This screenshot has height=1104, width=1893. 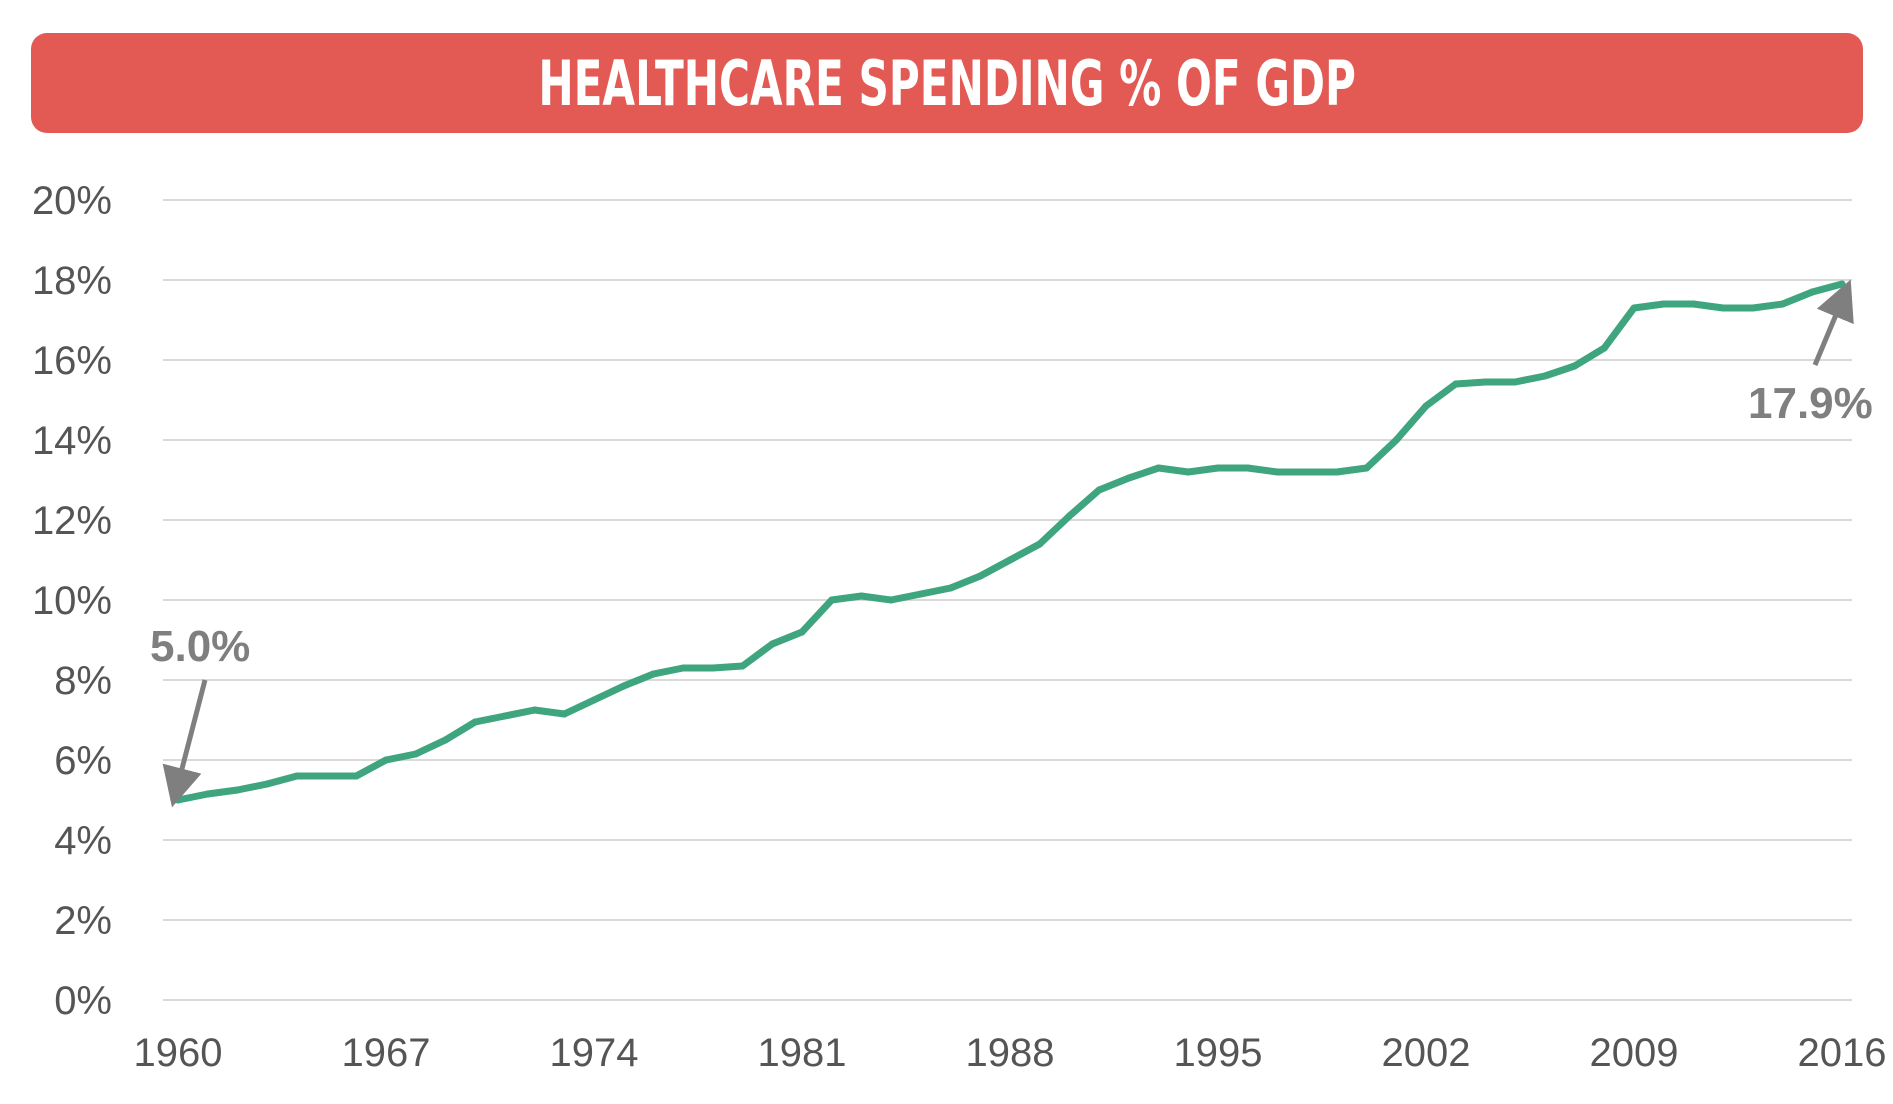 I want to click on data-point-1974, so click(x=594, y=700).